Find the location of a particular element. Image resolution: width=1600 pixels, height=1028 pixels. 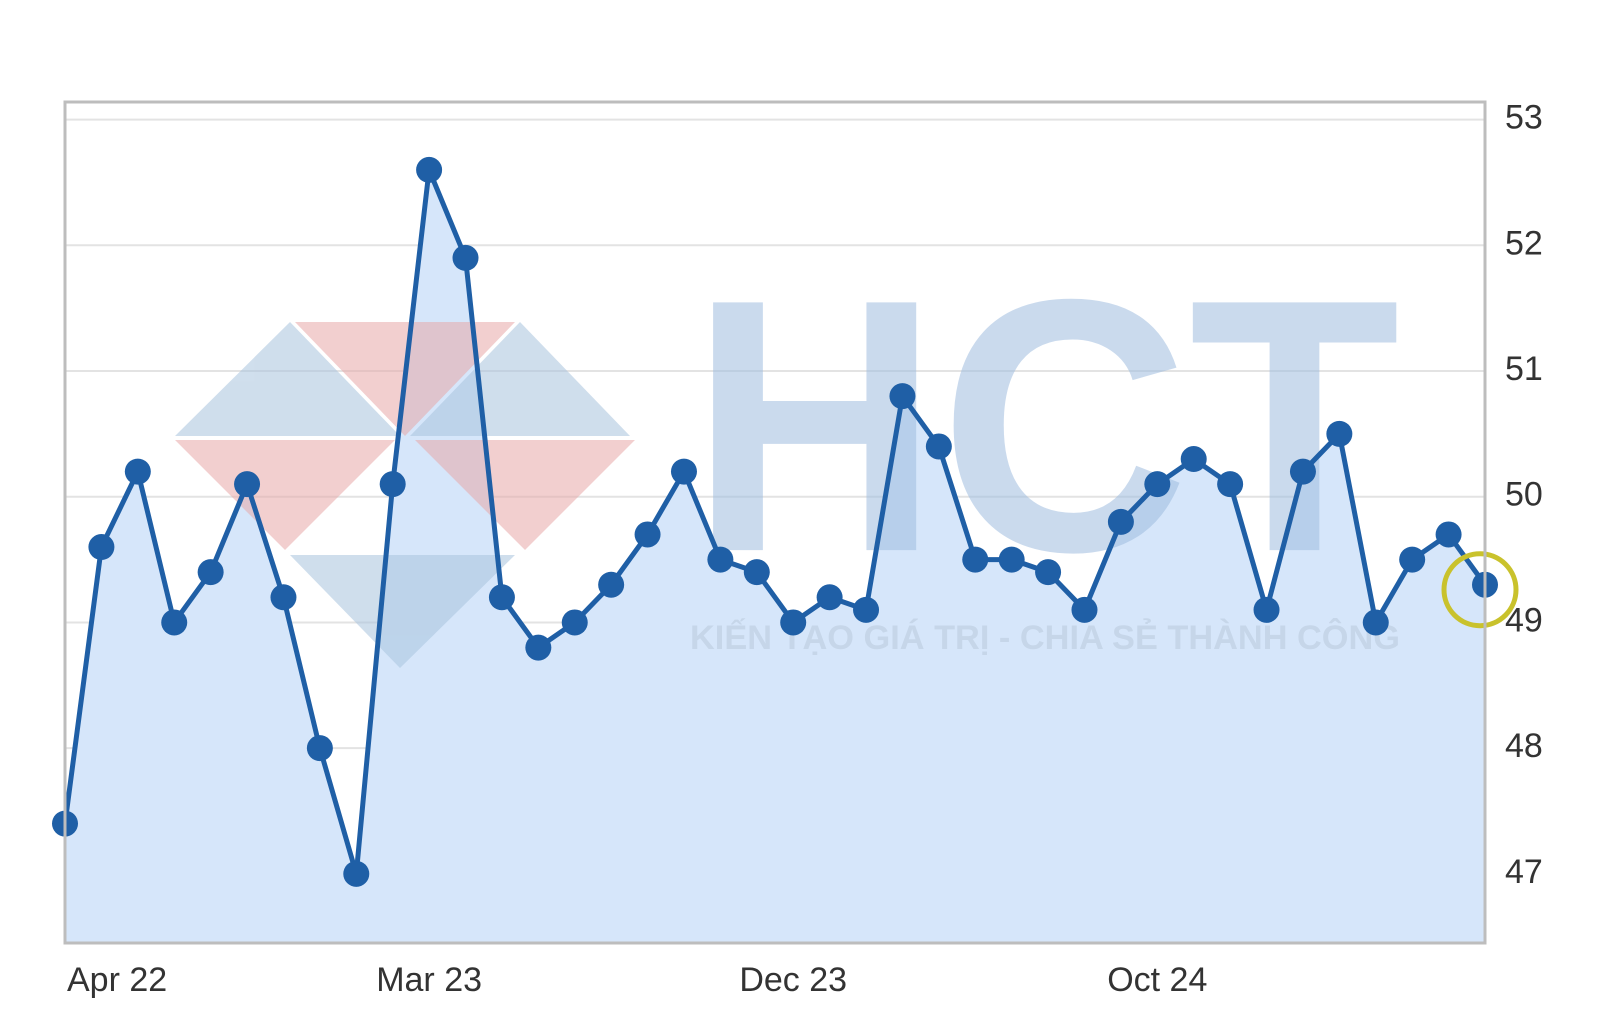

y-tick-label: 52 is located at coordinates (1524, 243).